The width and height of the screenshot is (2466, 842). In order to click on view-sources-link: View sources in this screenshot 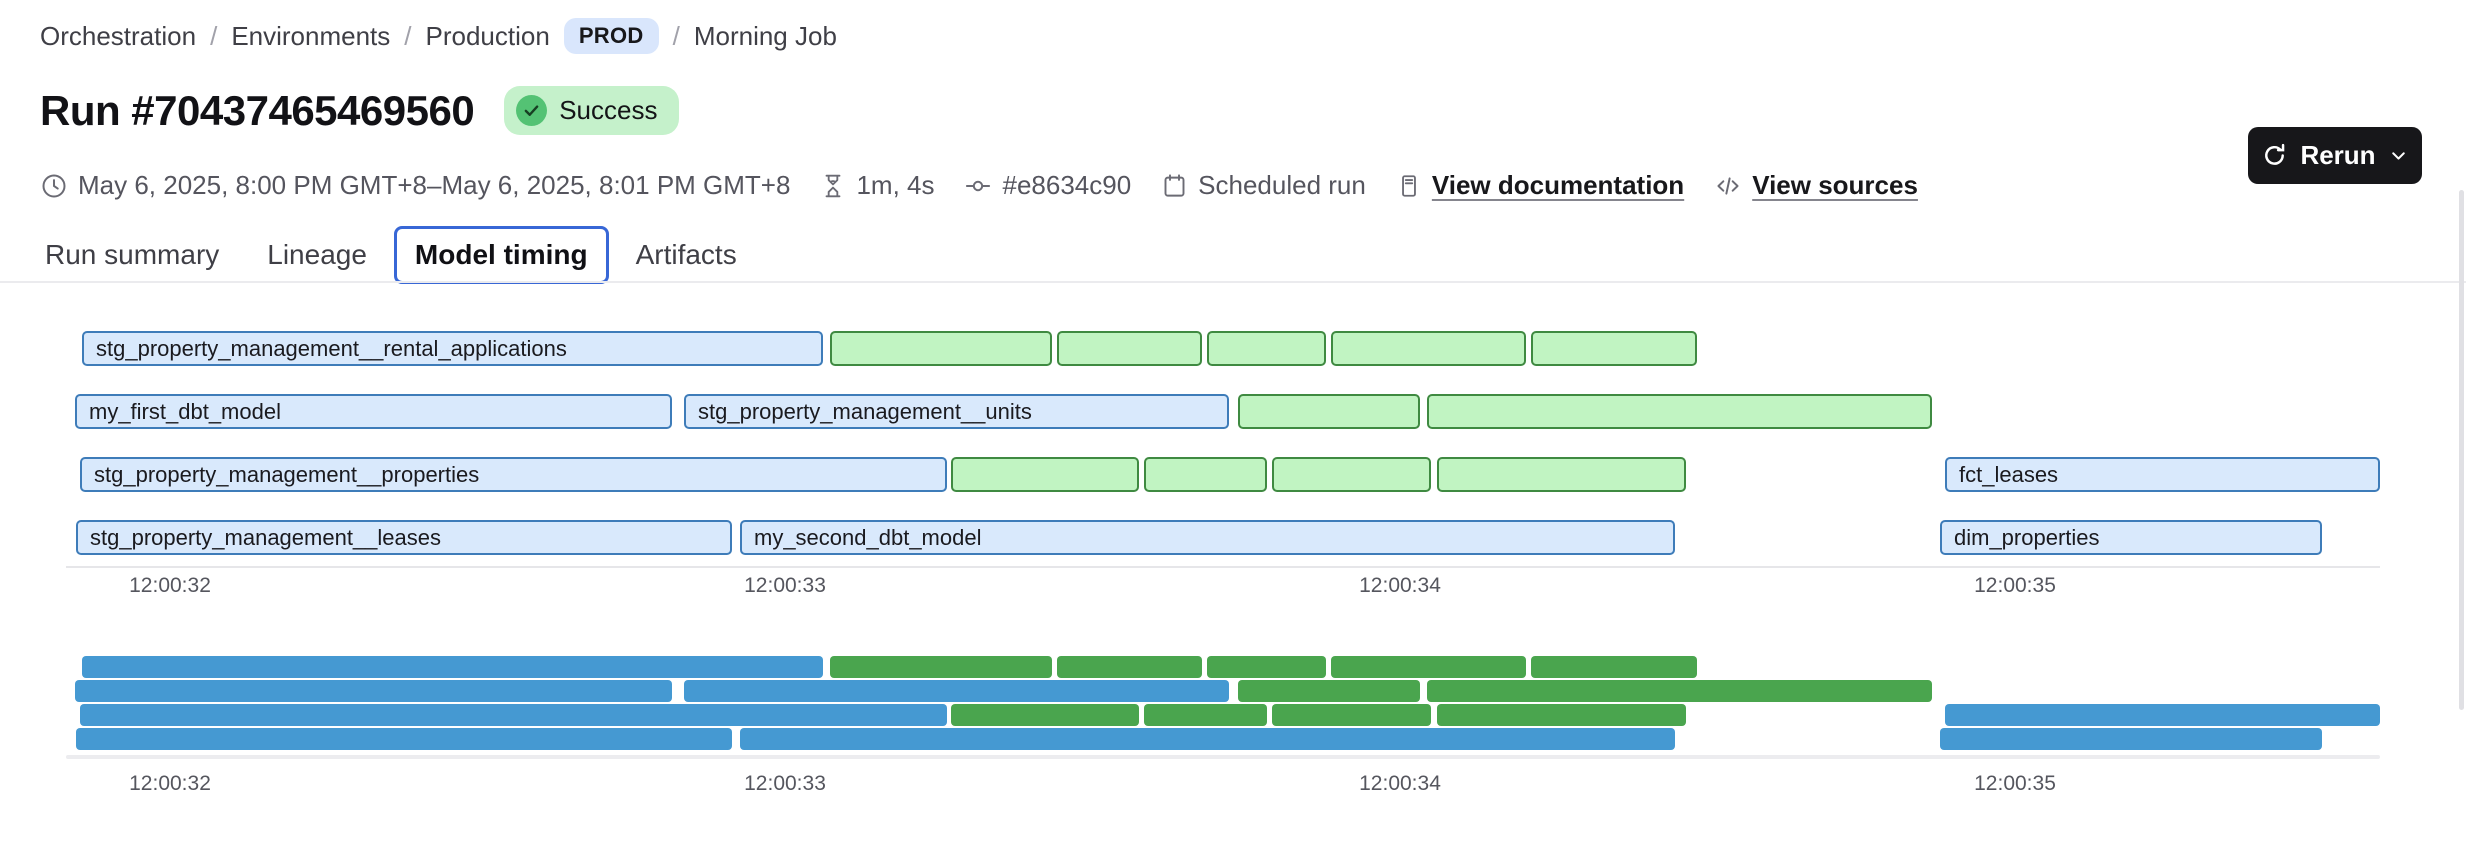, I will do `click(1816, 185)`.